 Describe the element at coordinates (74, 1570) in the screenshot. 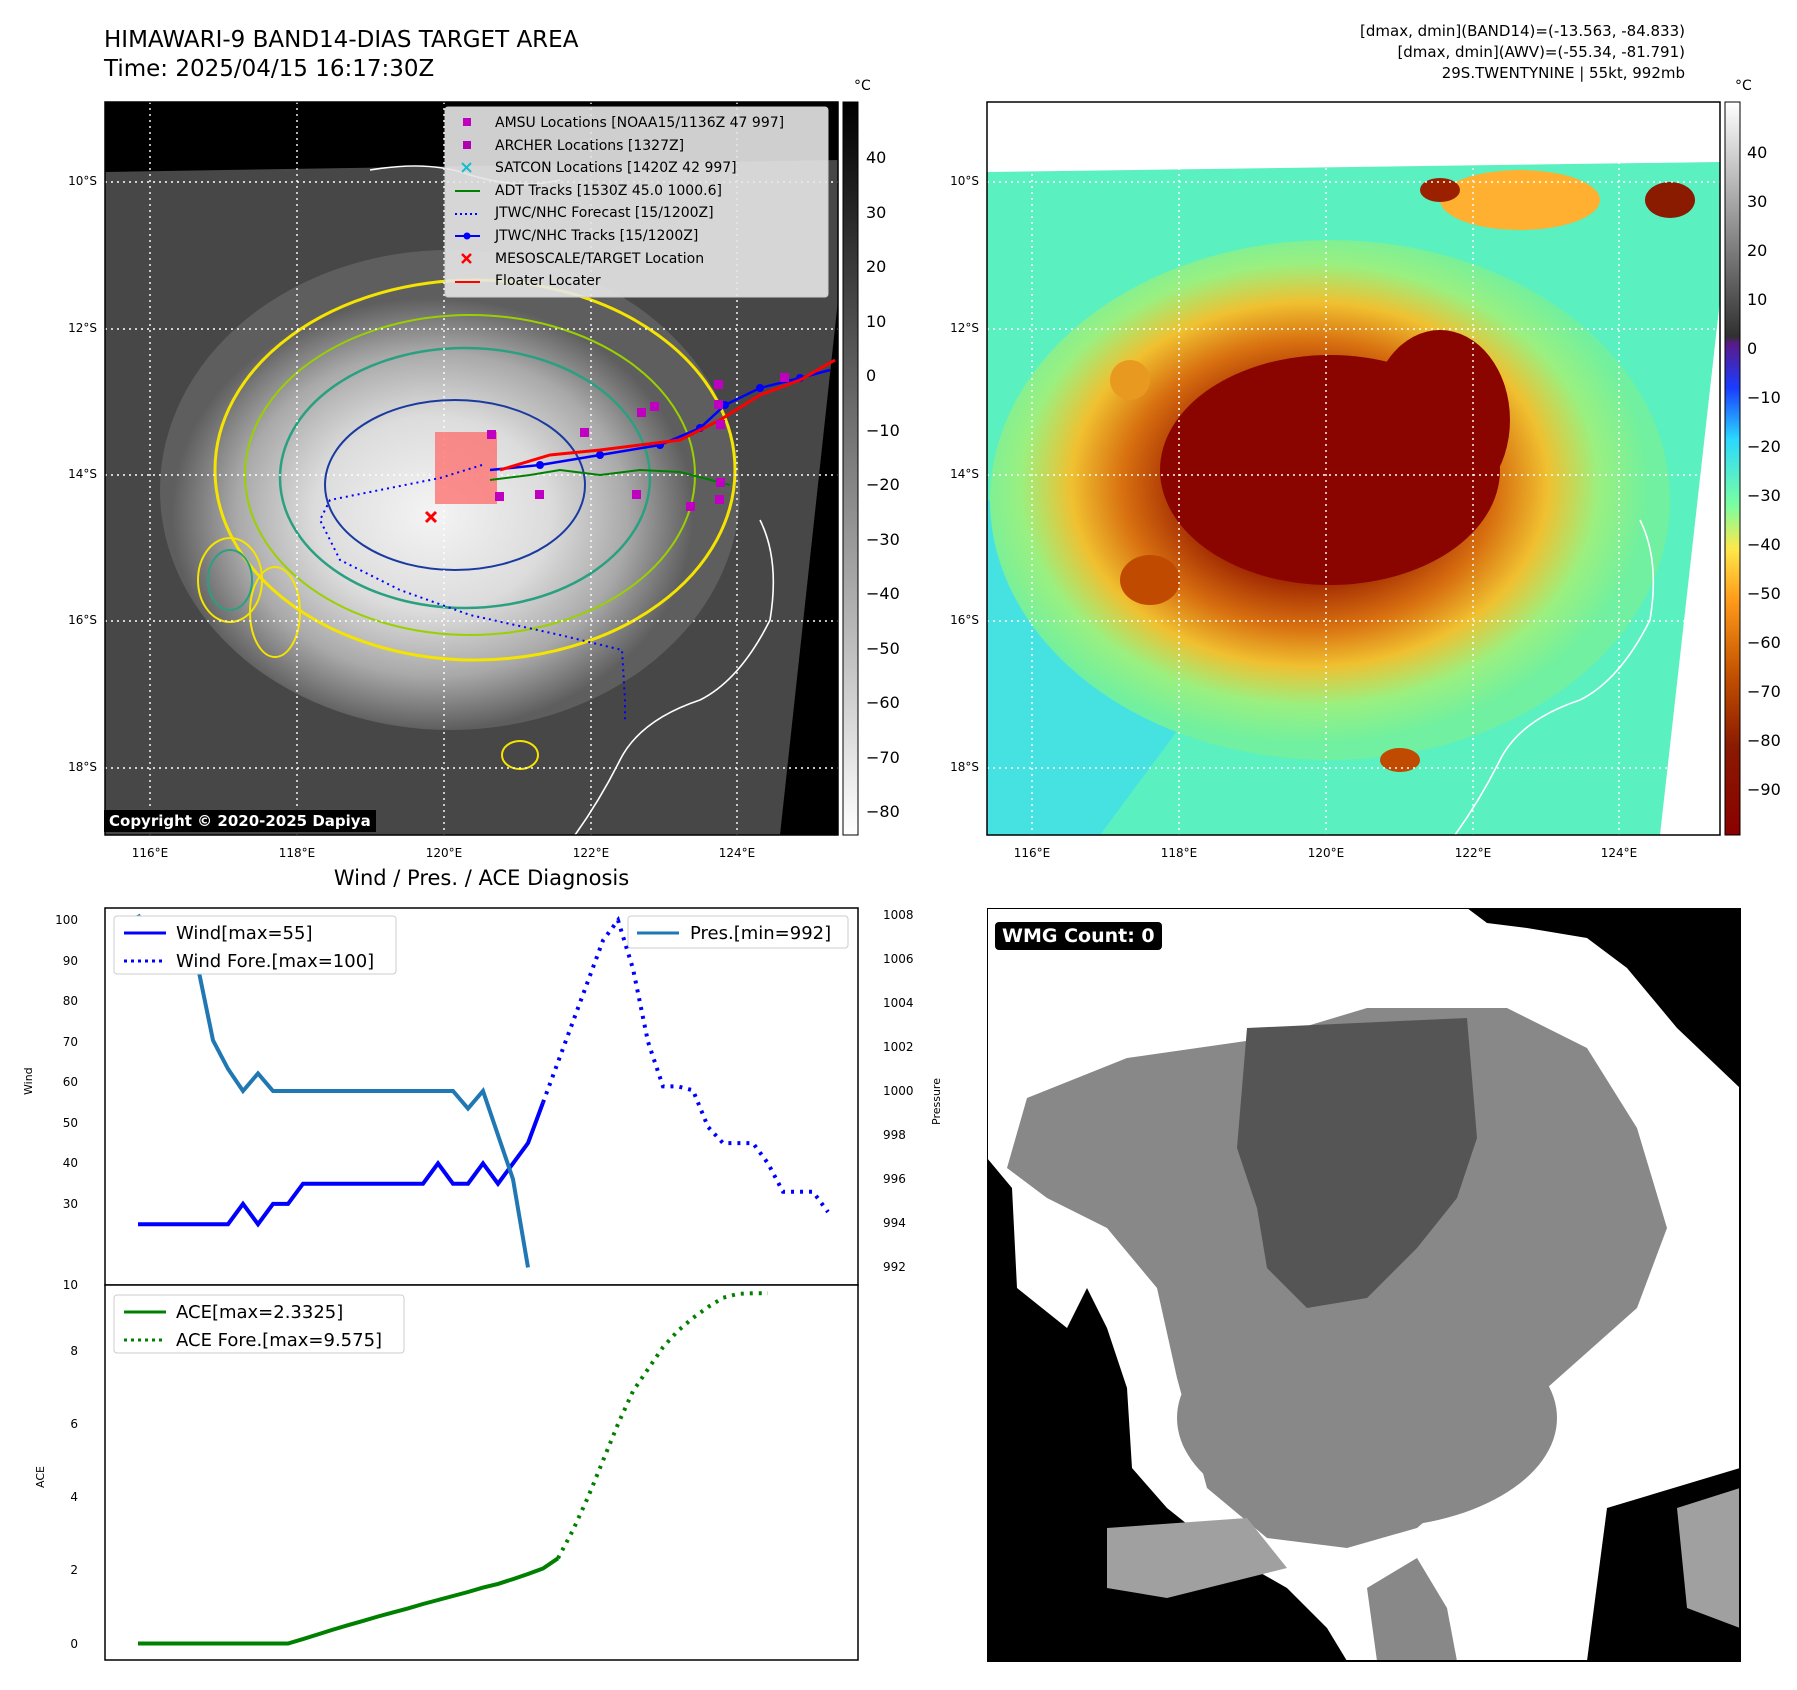

I see `ace-tick-label: 2` at that location.